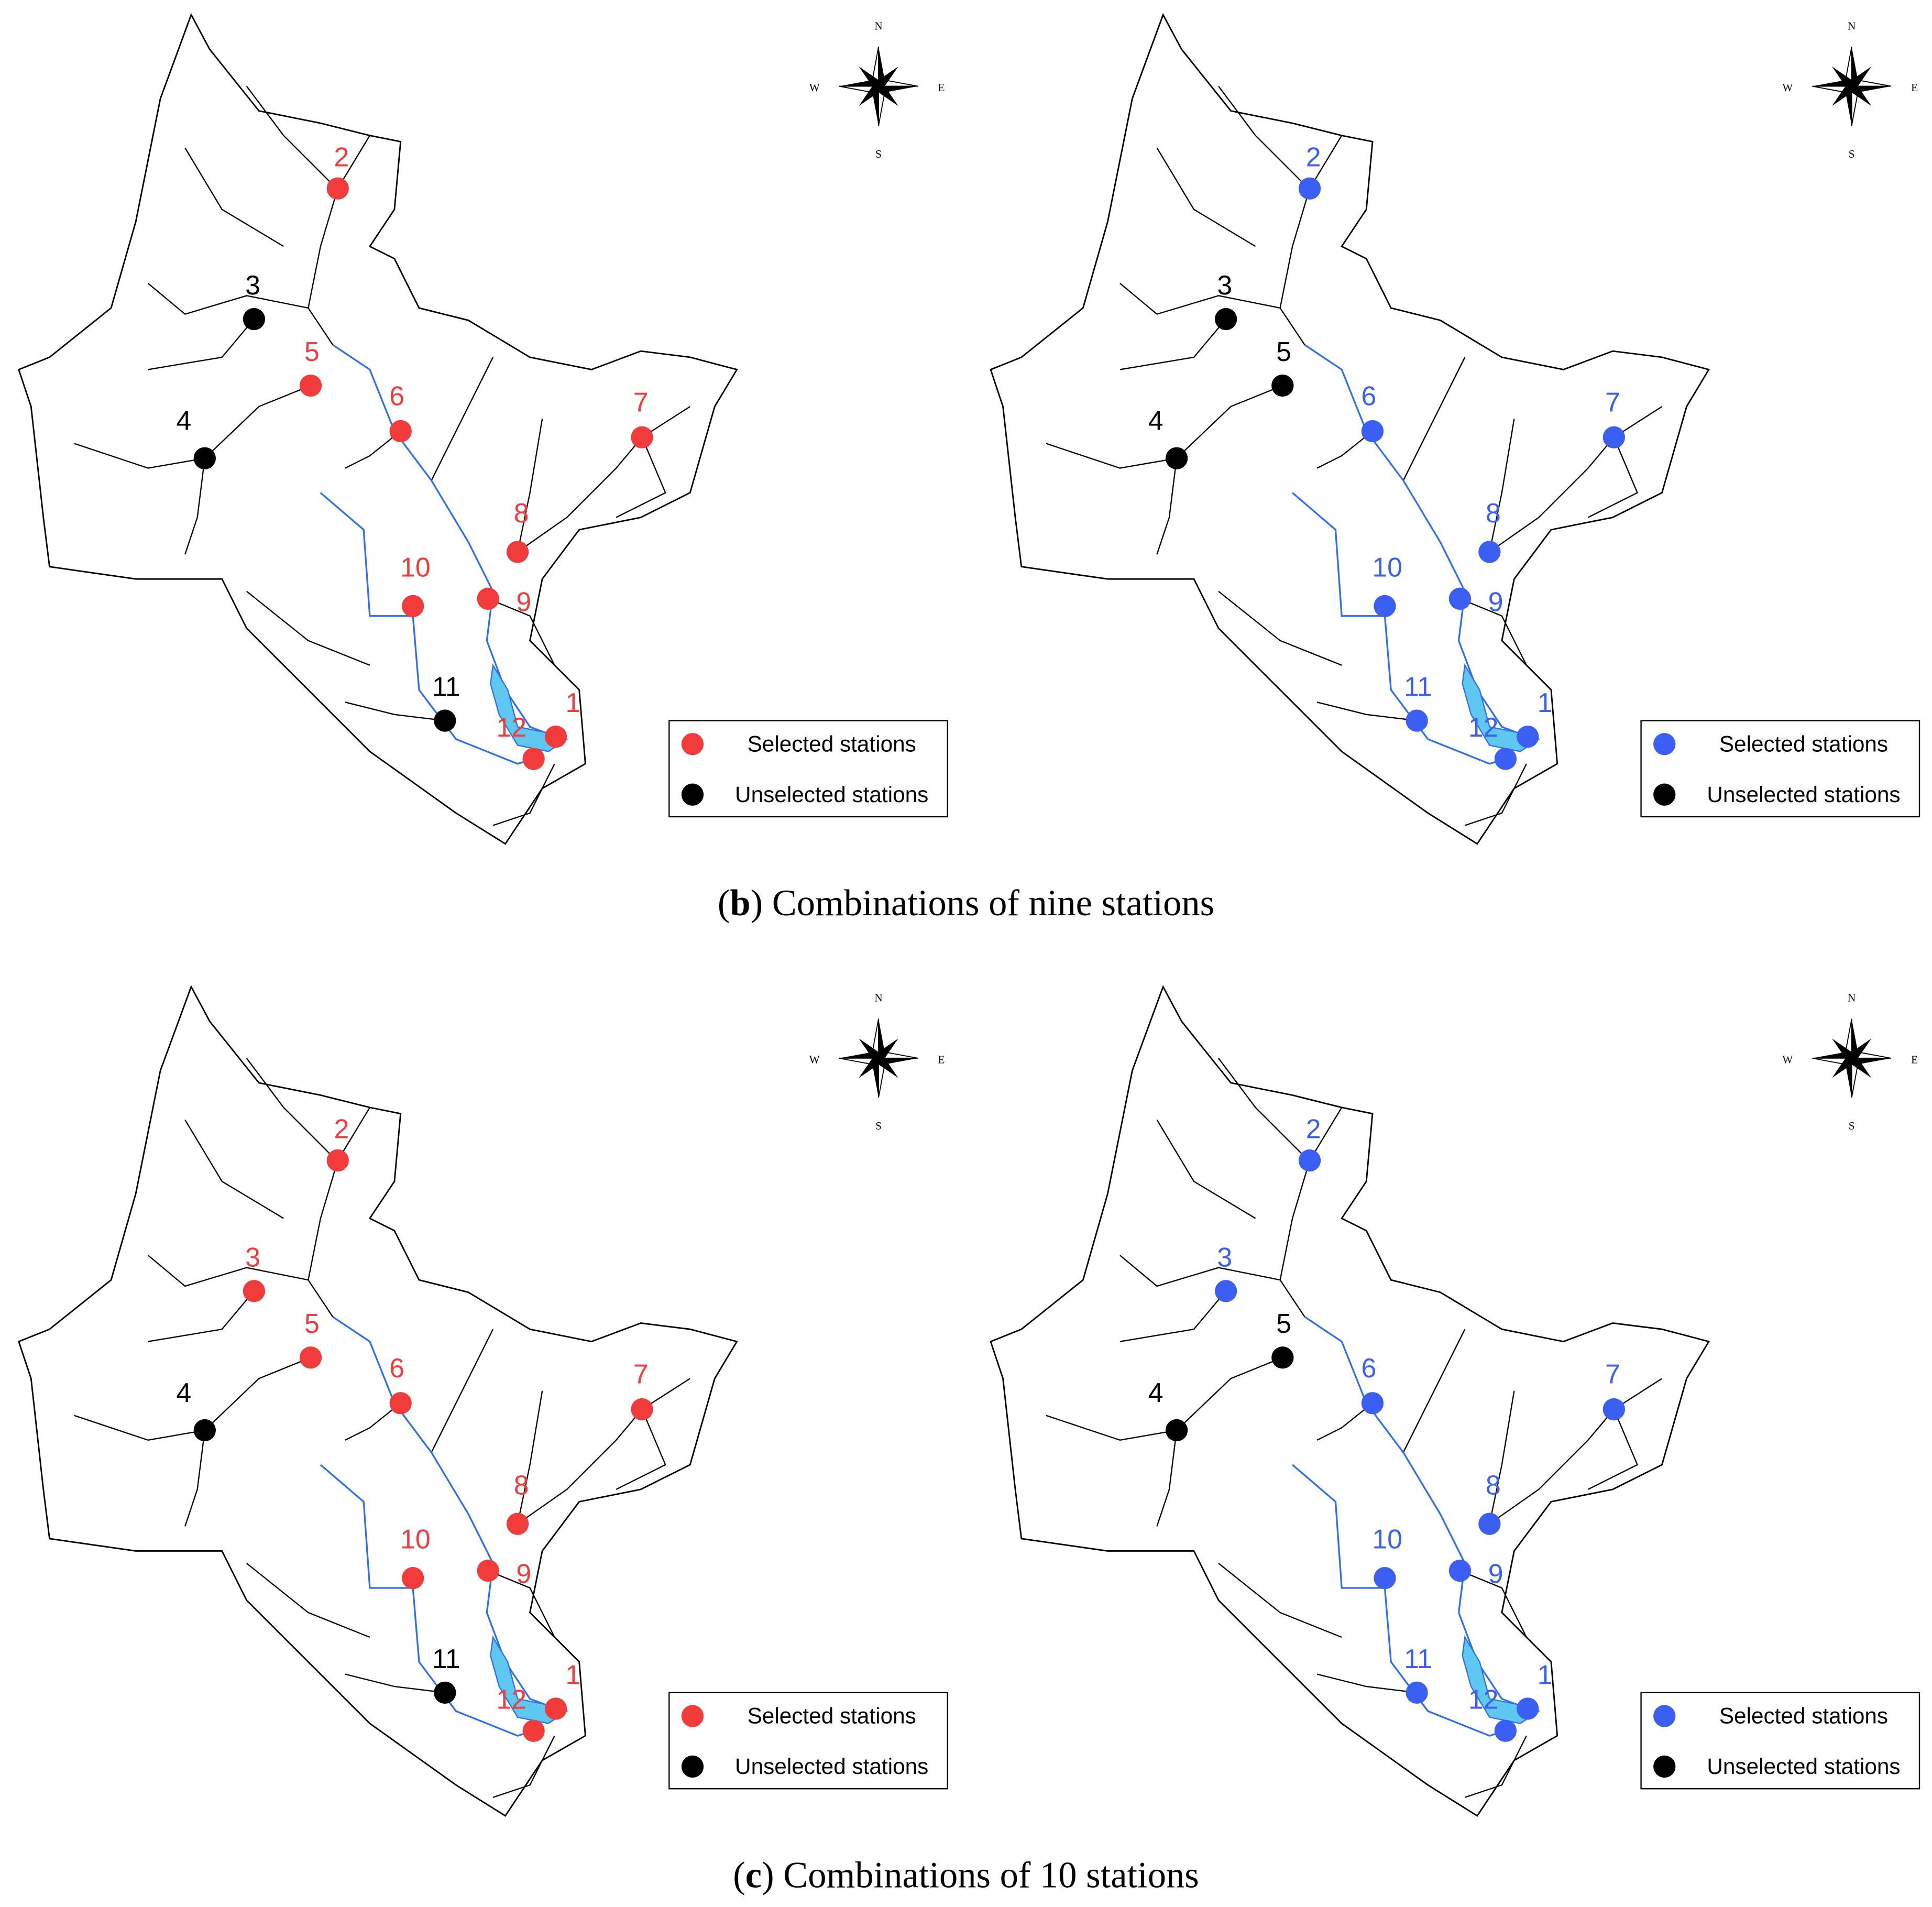 The height and width of the screenshot is (1907, 1932). Describe the element at coordinates (966, 1875) in the screenshot. I see `caption: (c) Combinations of 10 stations` at that location.